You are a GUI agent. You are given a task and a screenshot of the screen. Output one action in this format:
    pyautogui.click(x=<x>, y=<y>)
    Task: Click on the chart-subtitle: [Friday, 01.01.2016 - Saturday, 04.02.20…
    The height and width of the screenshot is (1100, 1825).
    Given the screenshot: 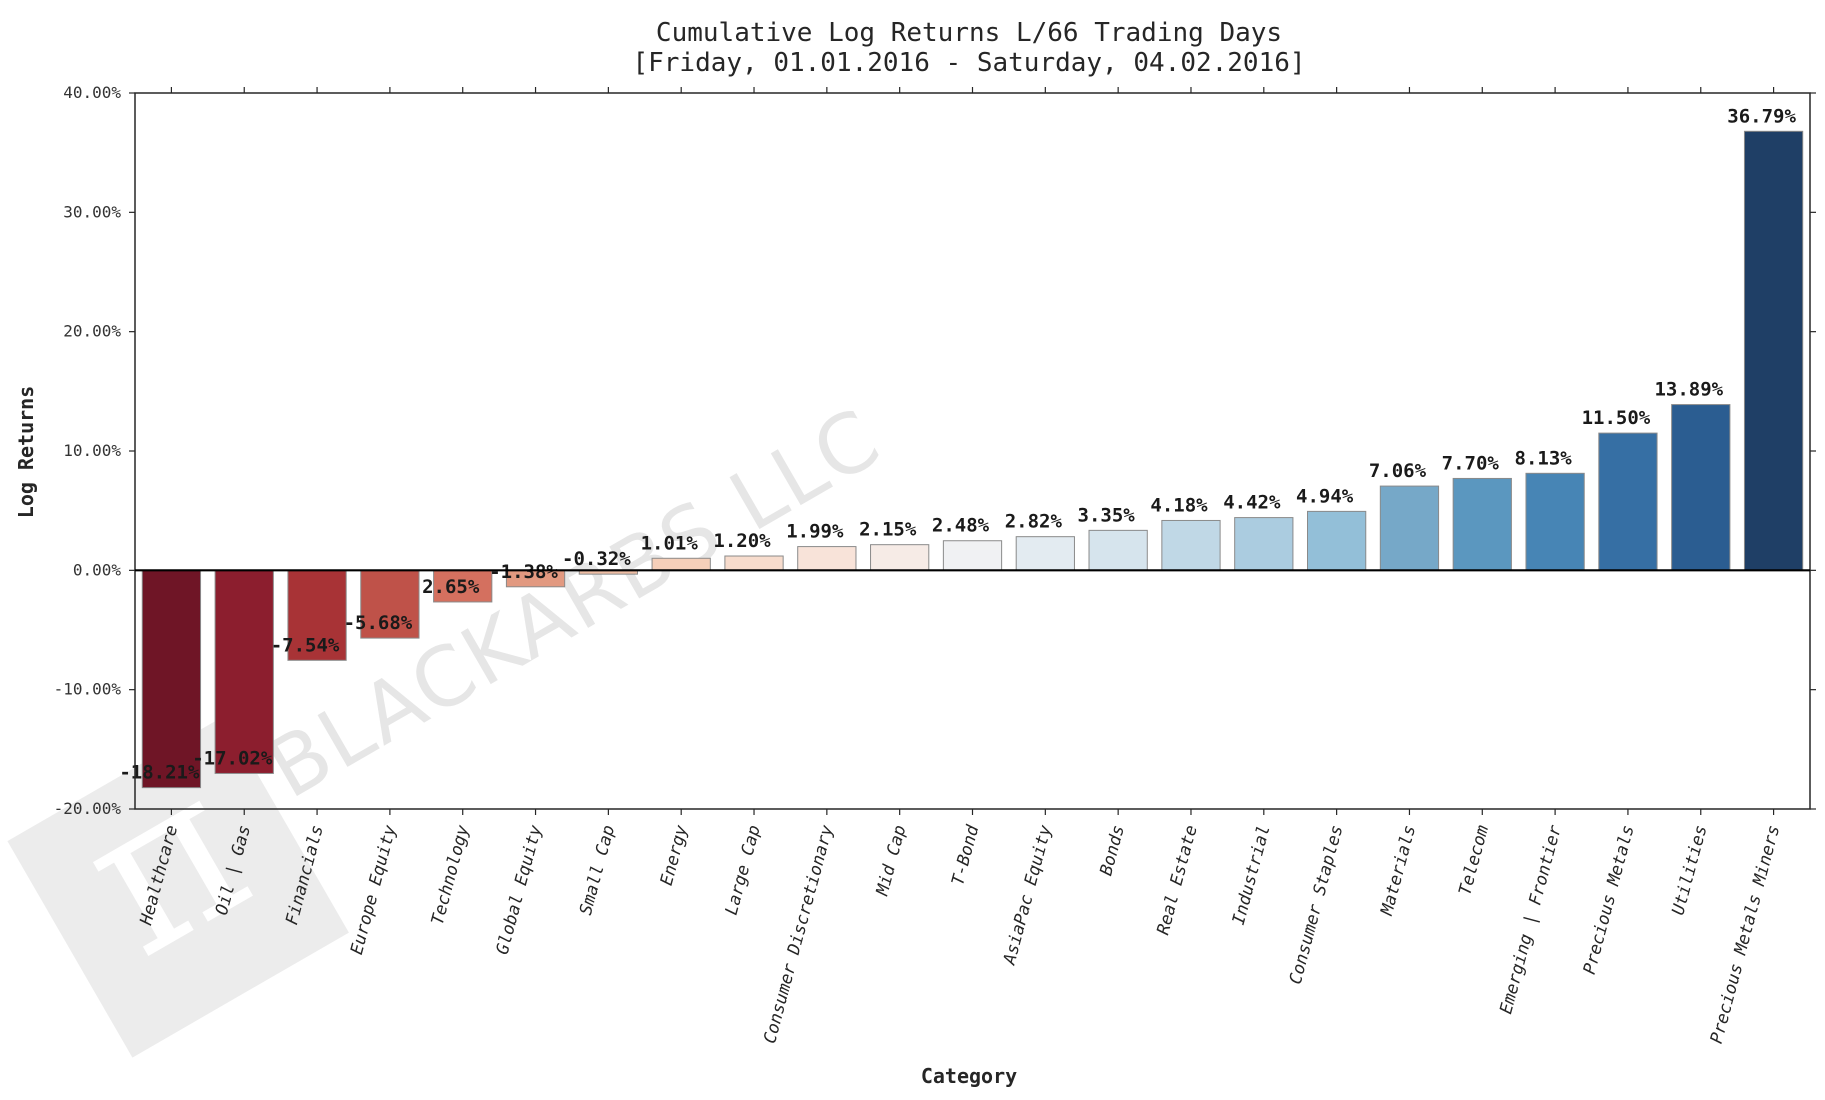 What is the action you would take?
    pyautogui.click(x=968, y=63)
    